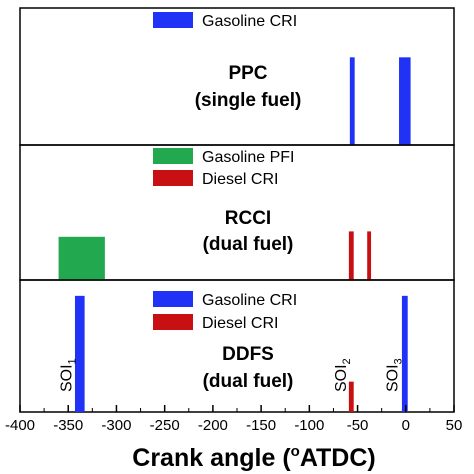 Image resolution: width=474 pixels, height=474 pixels. I want to click on legend-label: Gasoline PFI, so click(248, 157).